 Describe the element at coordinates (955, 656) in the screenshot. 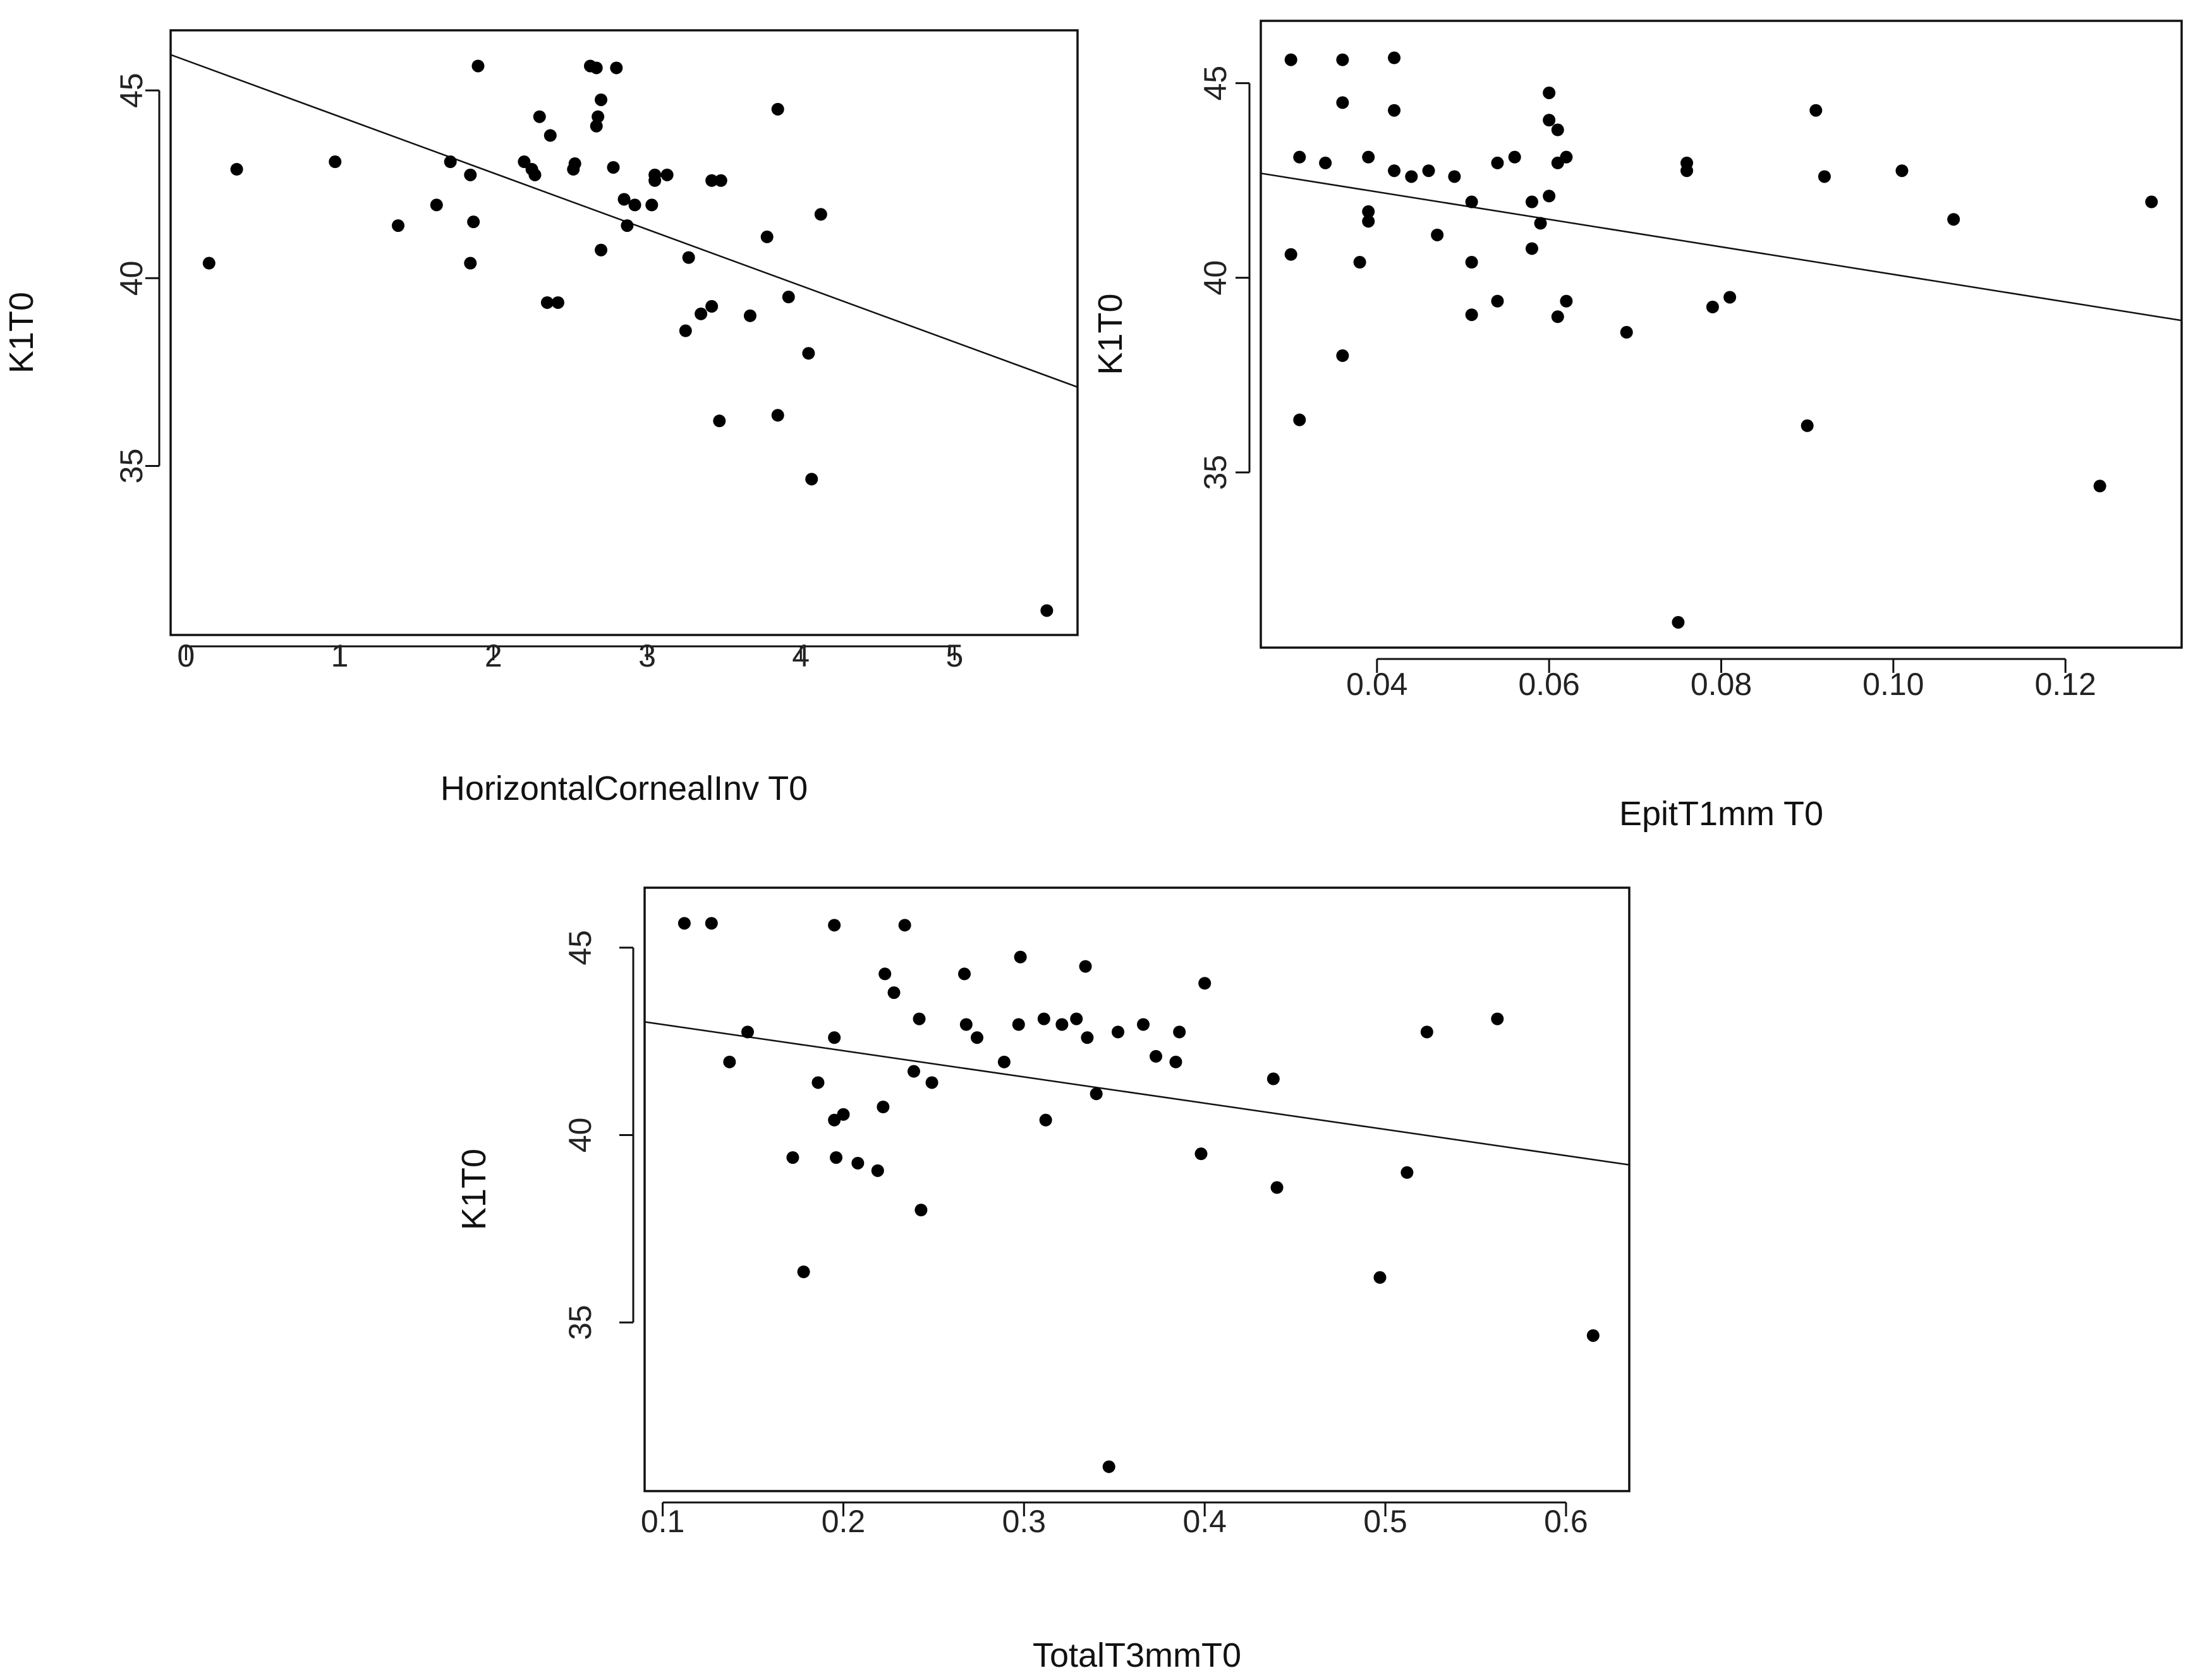

I see `x-tick-label: 5` at that location.